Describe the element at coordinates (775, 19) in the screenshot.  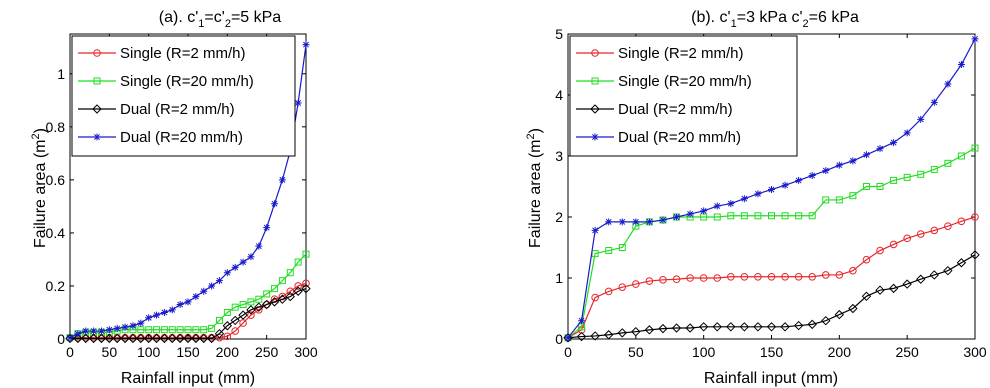
I see `chart-b-title: (b). c'1=3 kPa c'2=6 kPa` at that location.